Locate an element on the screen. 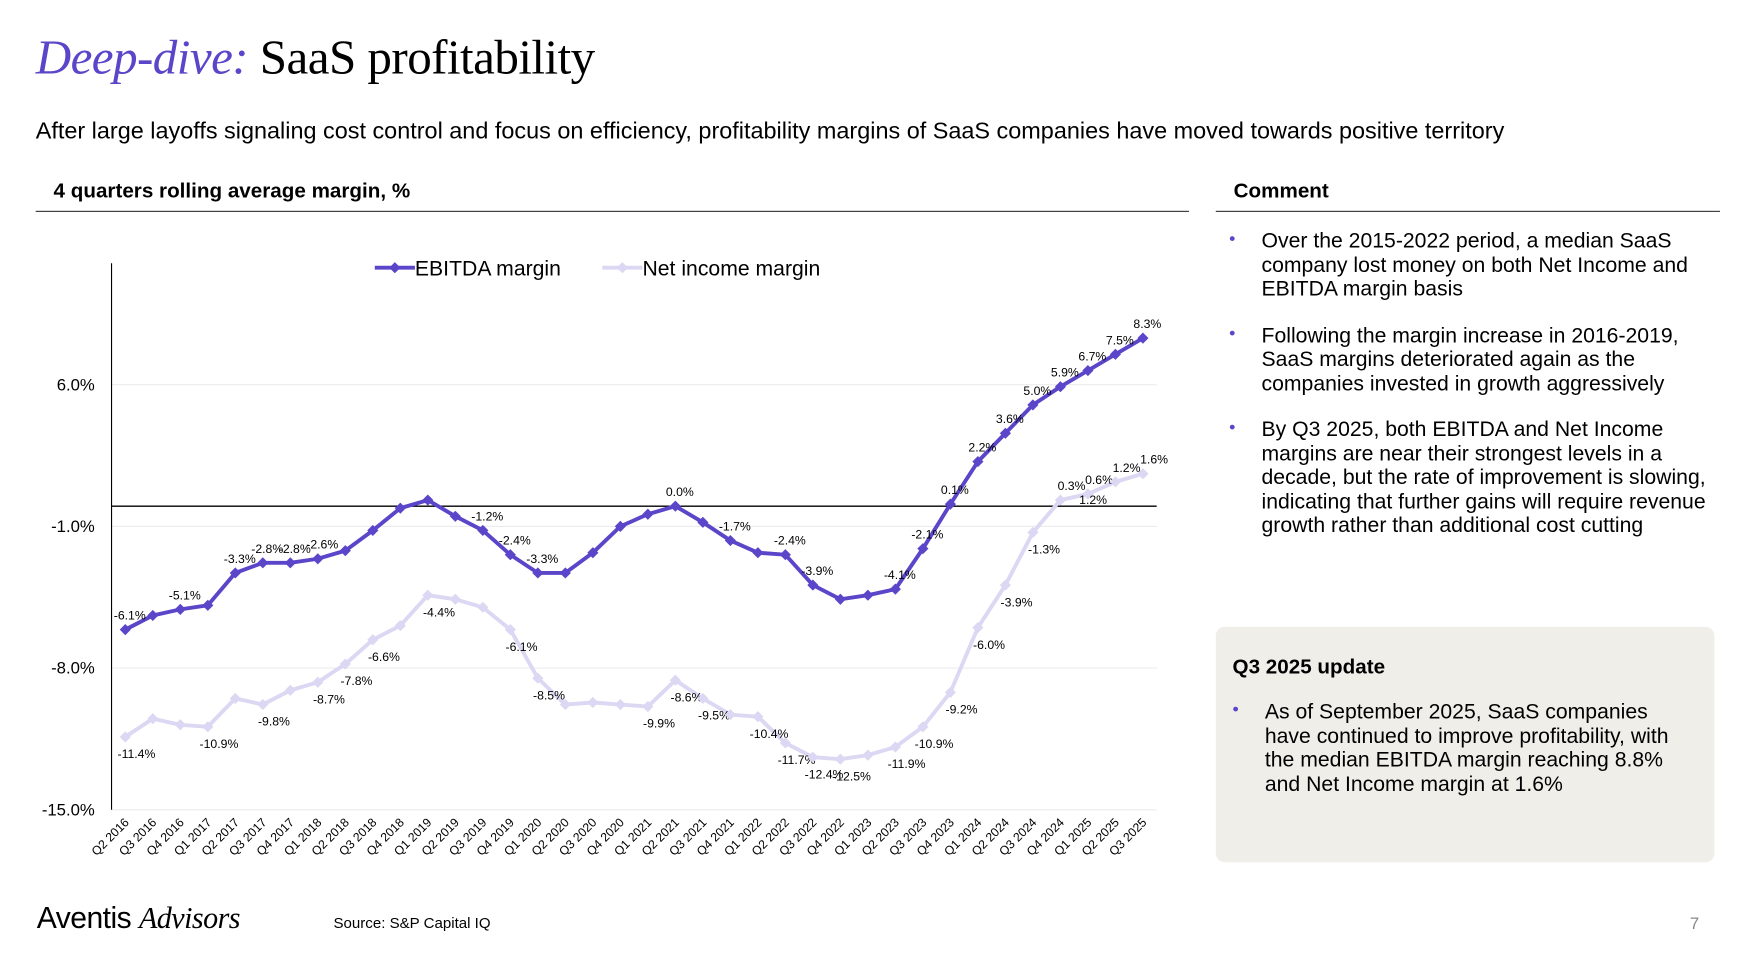 The height and width of the screenshot is (968, 1740). data-label: -8.7% is located at coordinates (329, 699).